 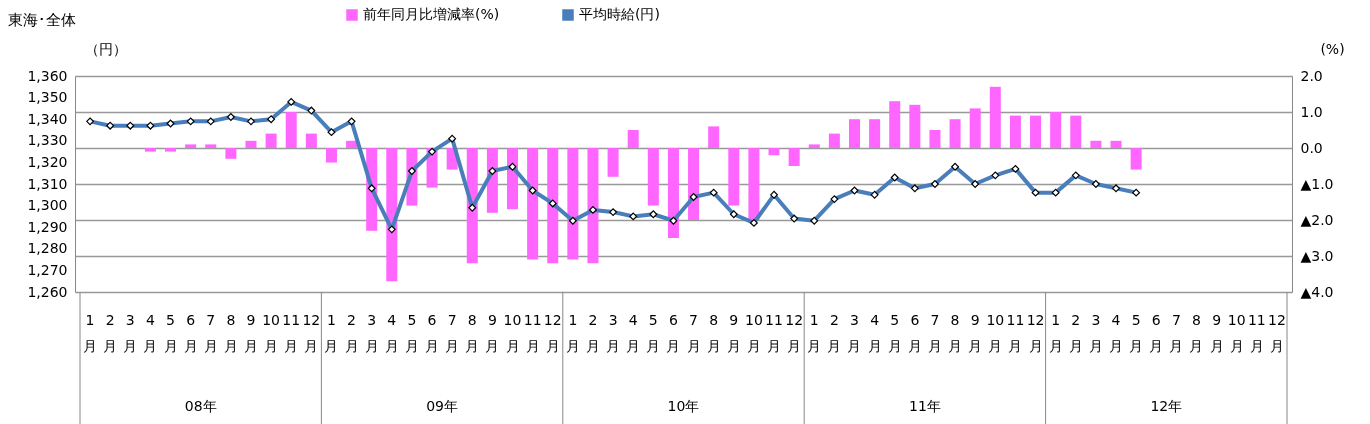 I want to click on y-tick-label: 1,320, so click(x=47, y=161).